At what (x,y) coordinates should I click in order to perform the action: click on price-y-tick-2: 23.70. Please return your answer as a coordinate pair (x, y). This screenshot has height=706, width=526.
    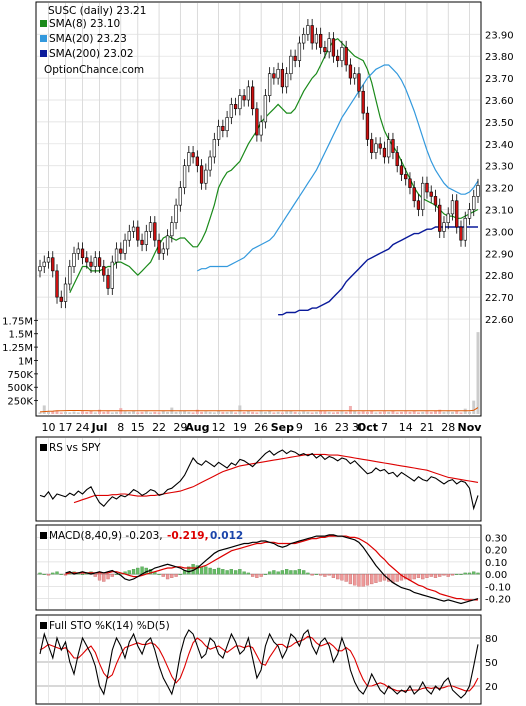
    Looking at the image, I should click on (499, 79).